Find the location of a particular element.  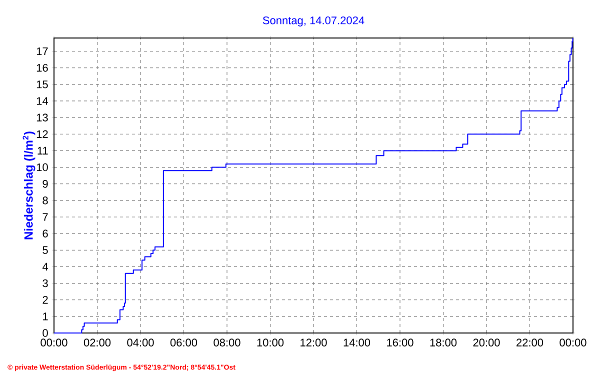

x-tick-label: 16:00 is located at coordinates (400, 342).